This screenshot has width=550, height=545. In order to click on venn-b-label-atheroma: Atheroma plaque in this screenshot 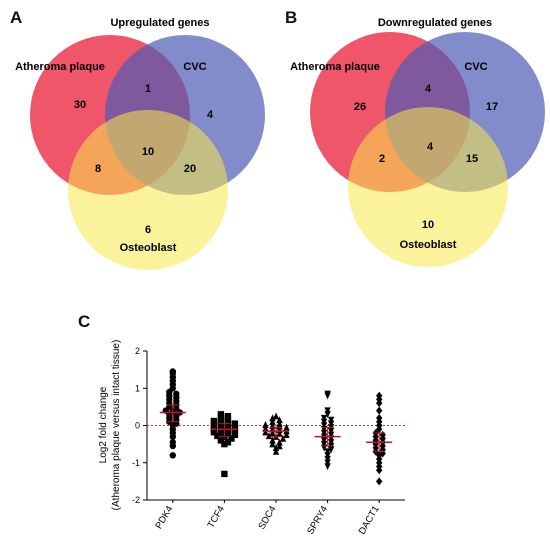, I will do `click(335, 67)`.